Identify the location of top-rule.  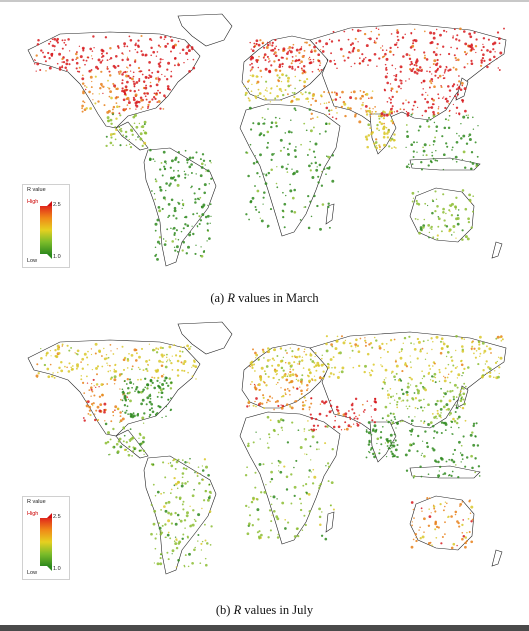
(264, 1).